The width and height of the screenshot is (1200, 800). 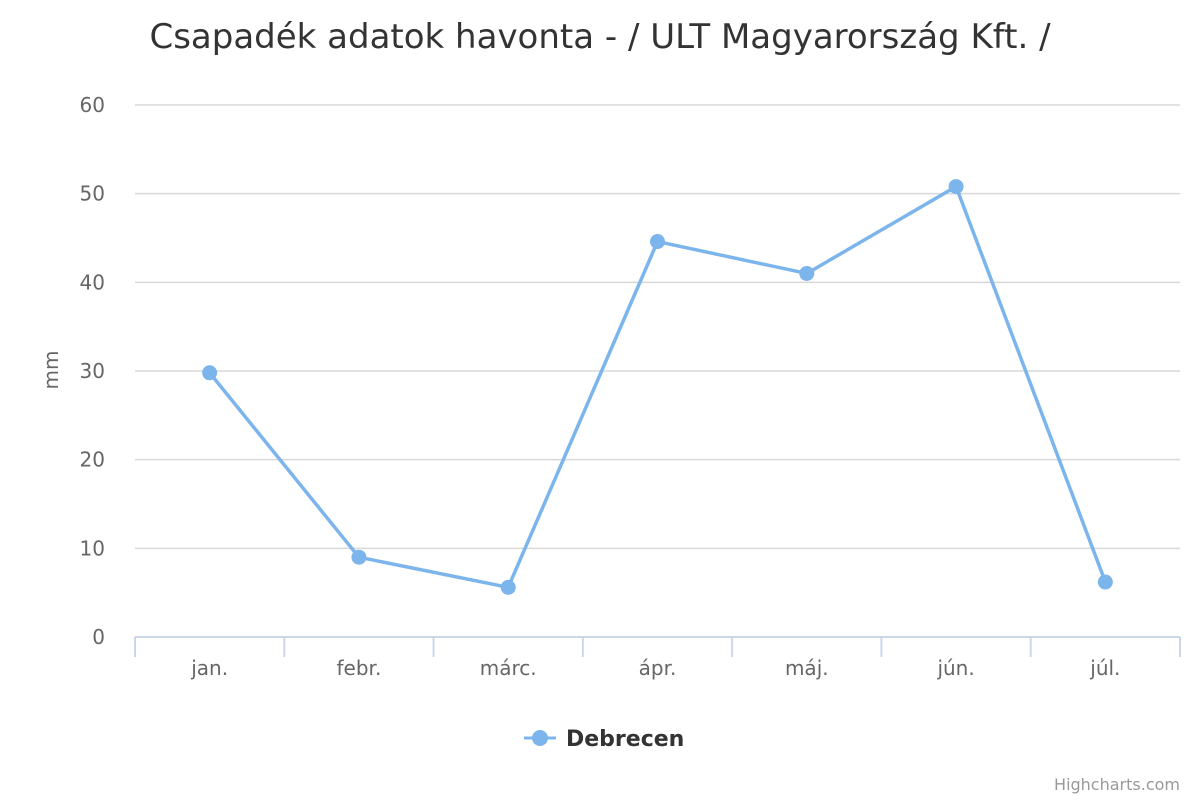 What do you see at coordinates (657, 646) in the screenshot?
I see `x-axis` at bounding box center [657, 646].